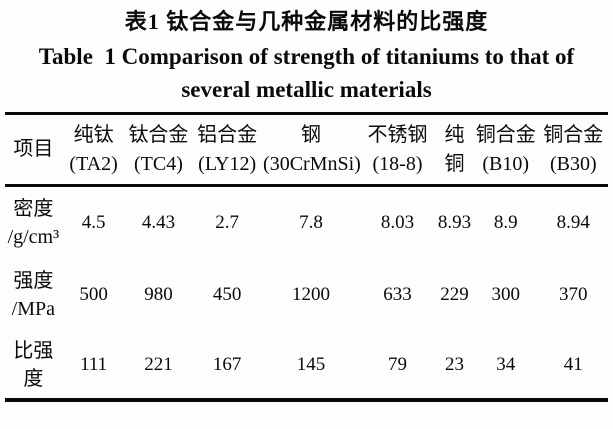 The image size is (613, 429). I want to click on header-col-titanium-alloy: 钛合金 (TC4), so click(158, 150).